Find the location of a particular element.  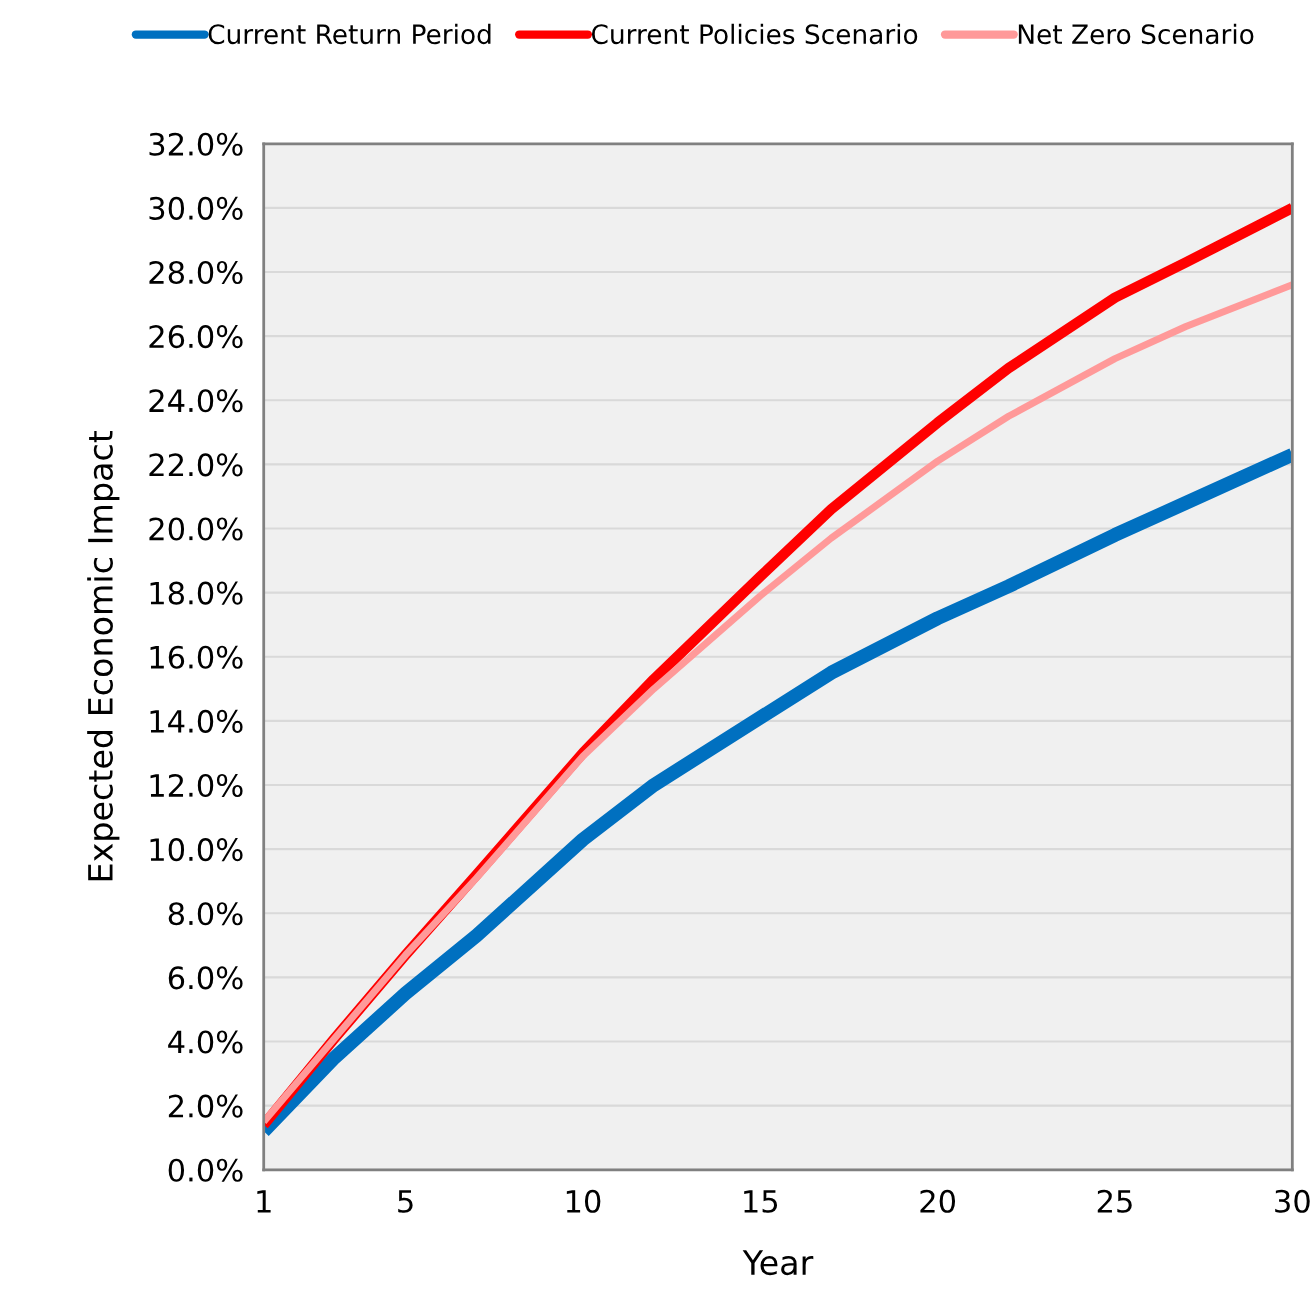

y-tick-label: 32.0% is located at coordinates (196, 144).